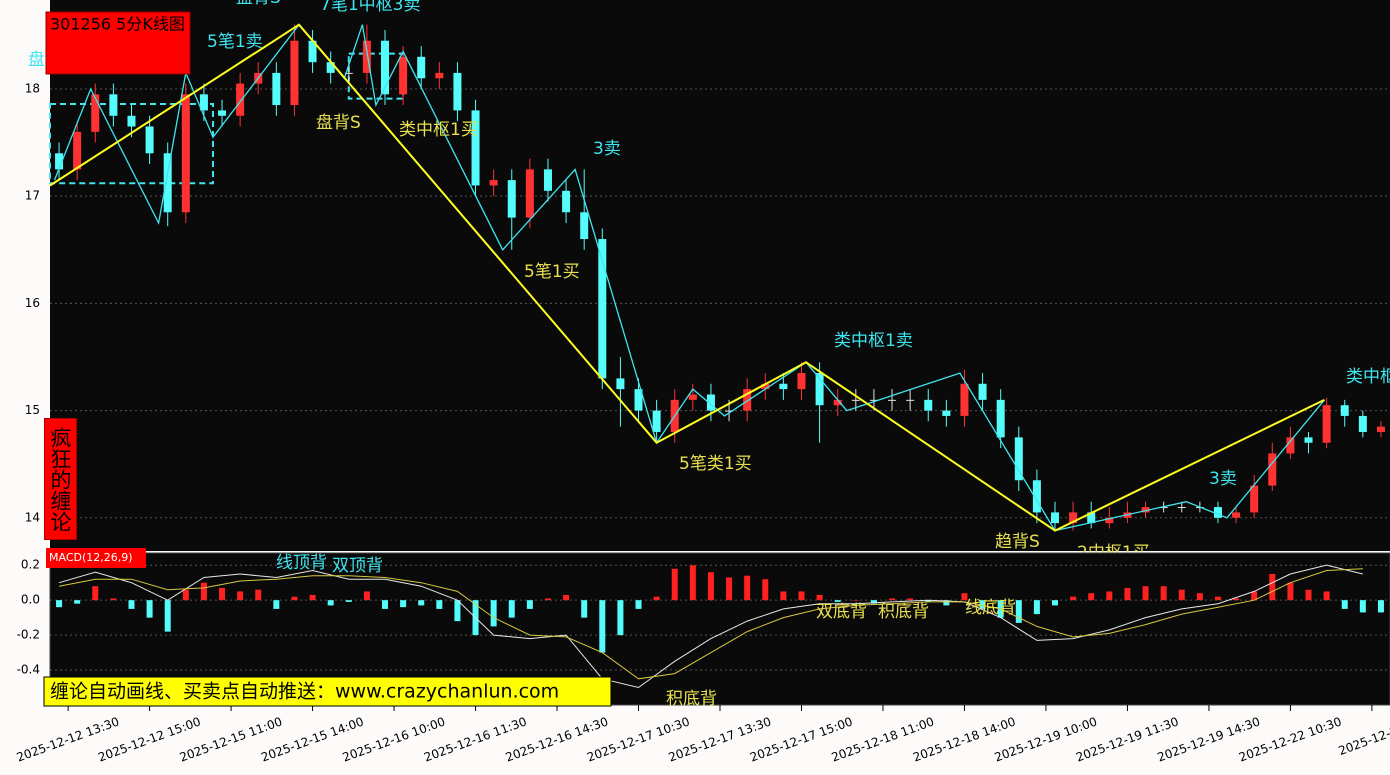 This screenshot has width=1390, height=775. I want to click on banner-box, so click(327, 691).